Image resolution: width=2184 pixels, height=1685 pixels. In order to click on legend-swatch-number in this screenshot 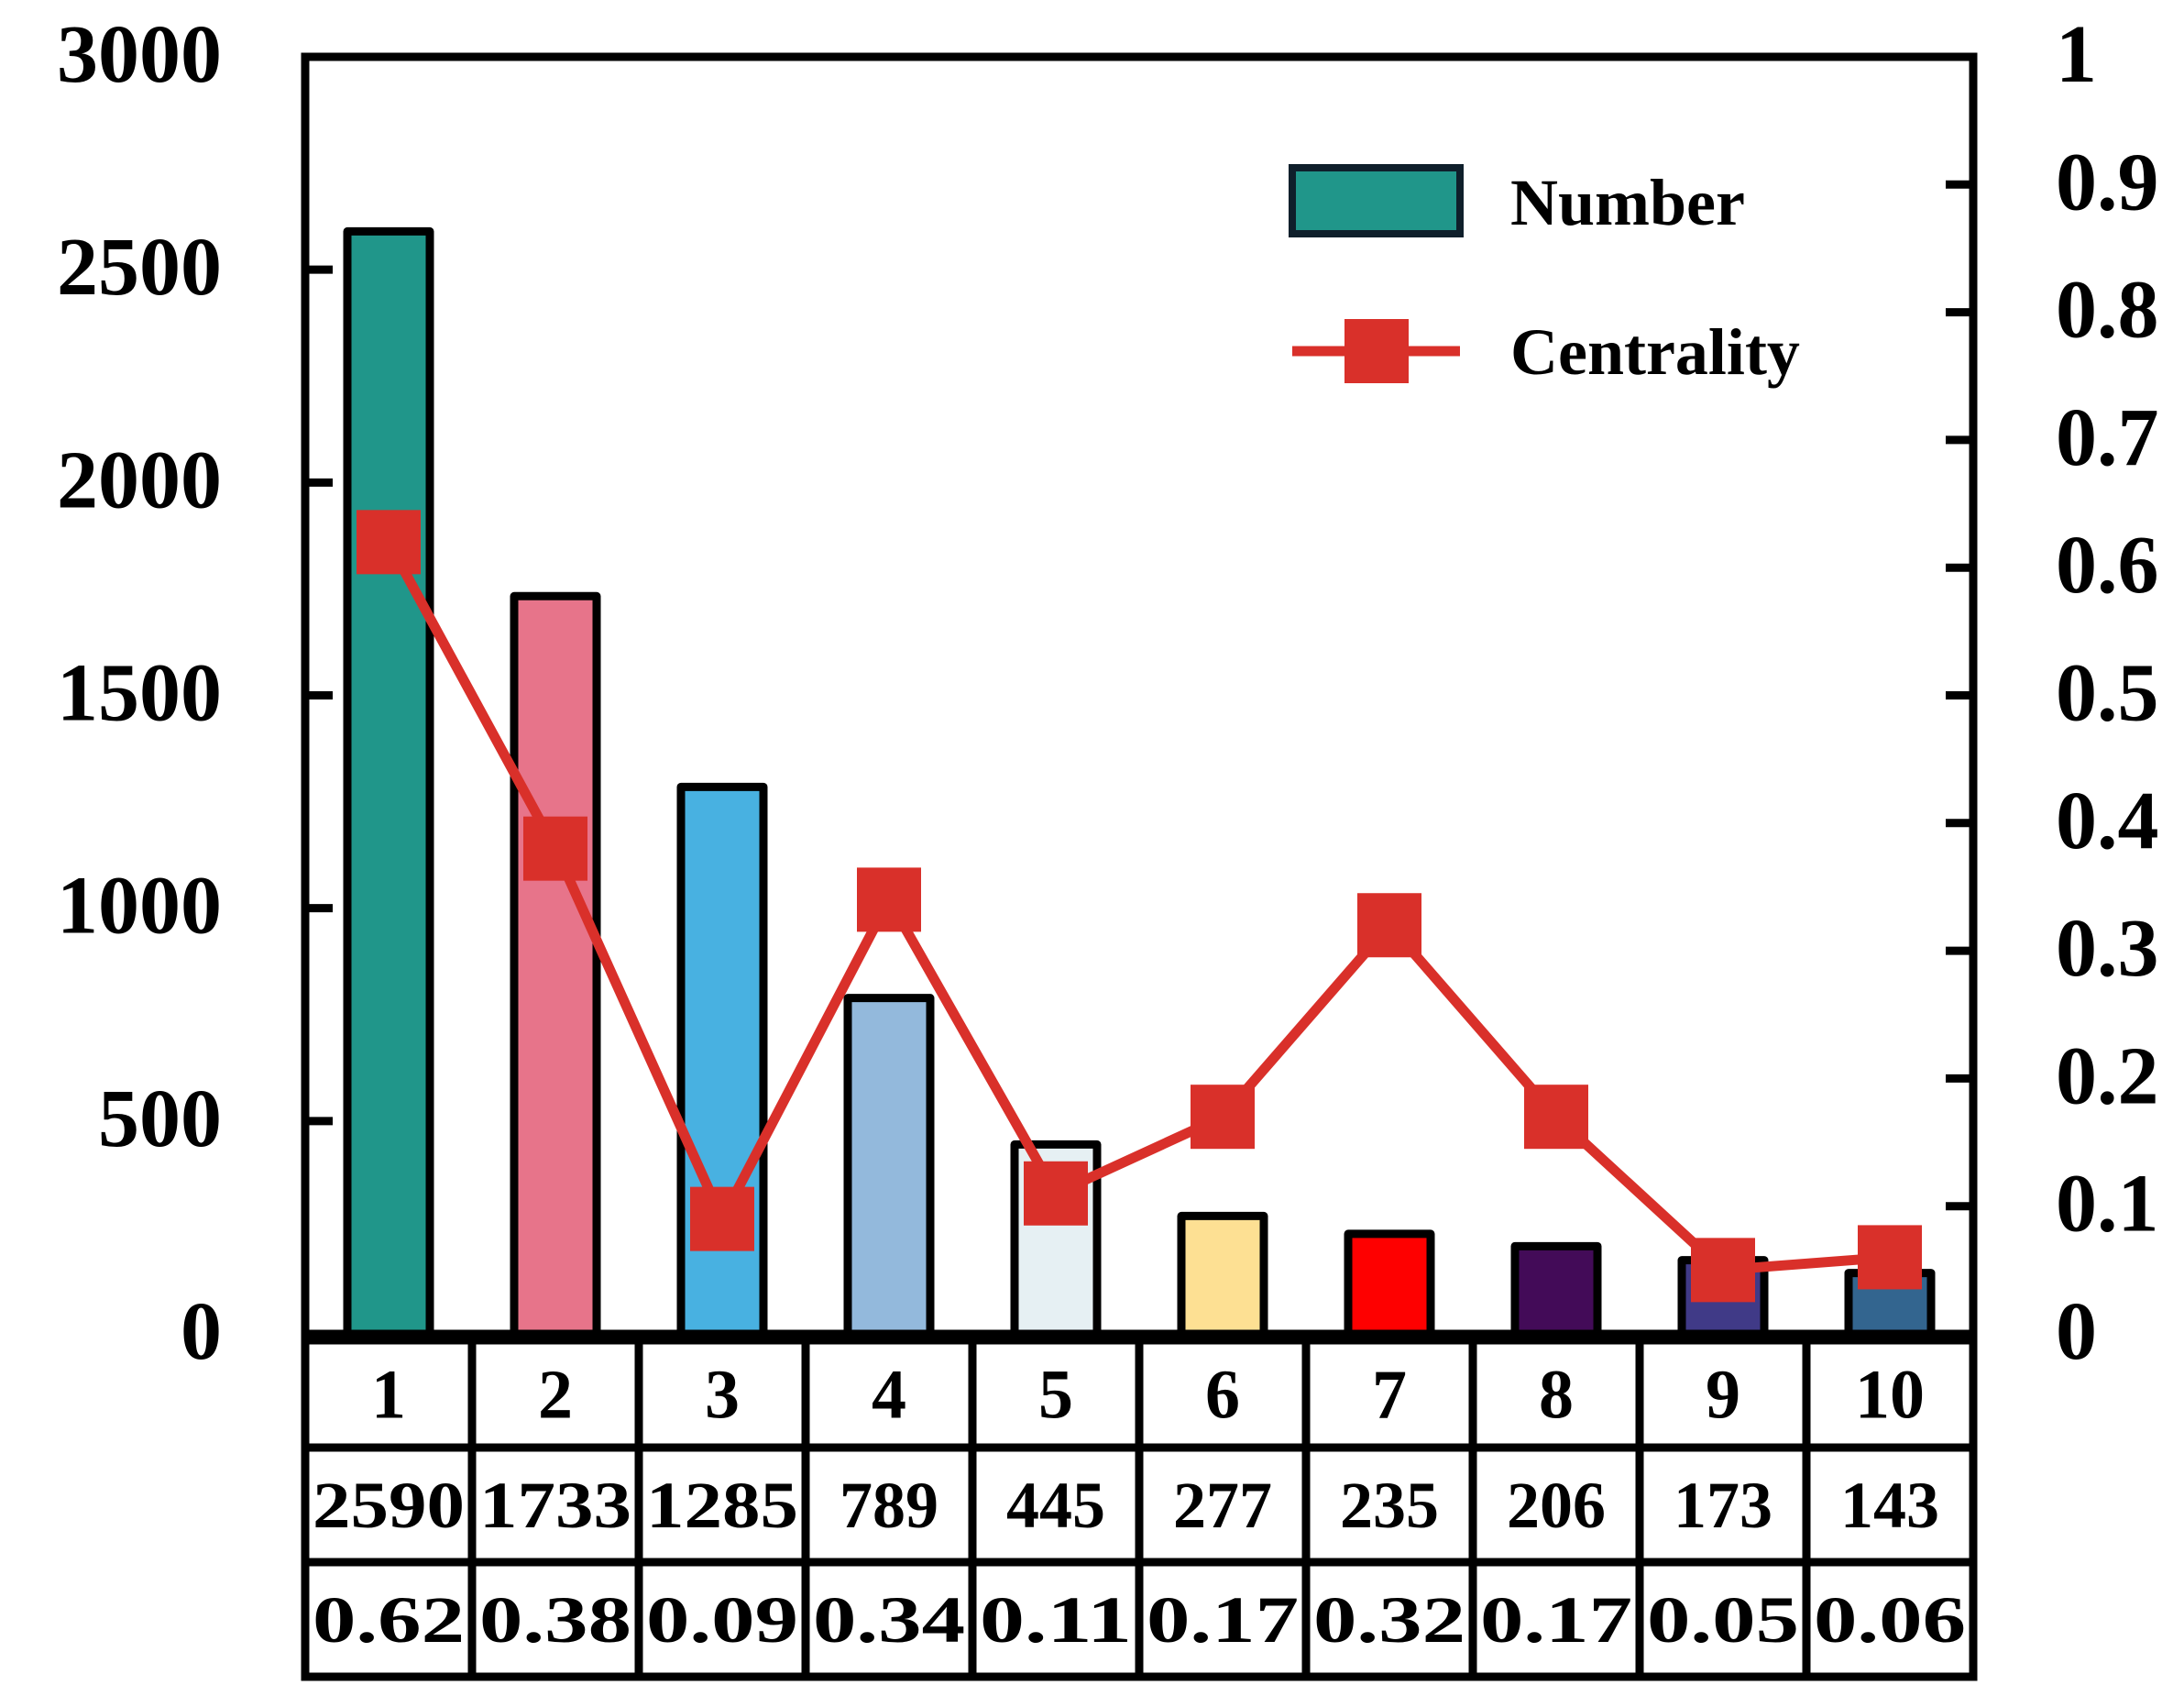, I will do `click(1376, 201)`.